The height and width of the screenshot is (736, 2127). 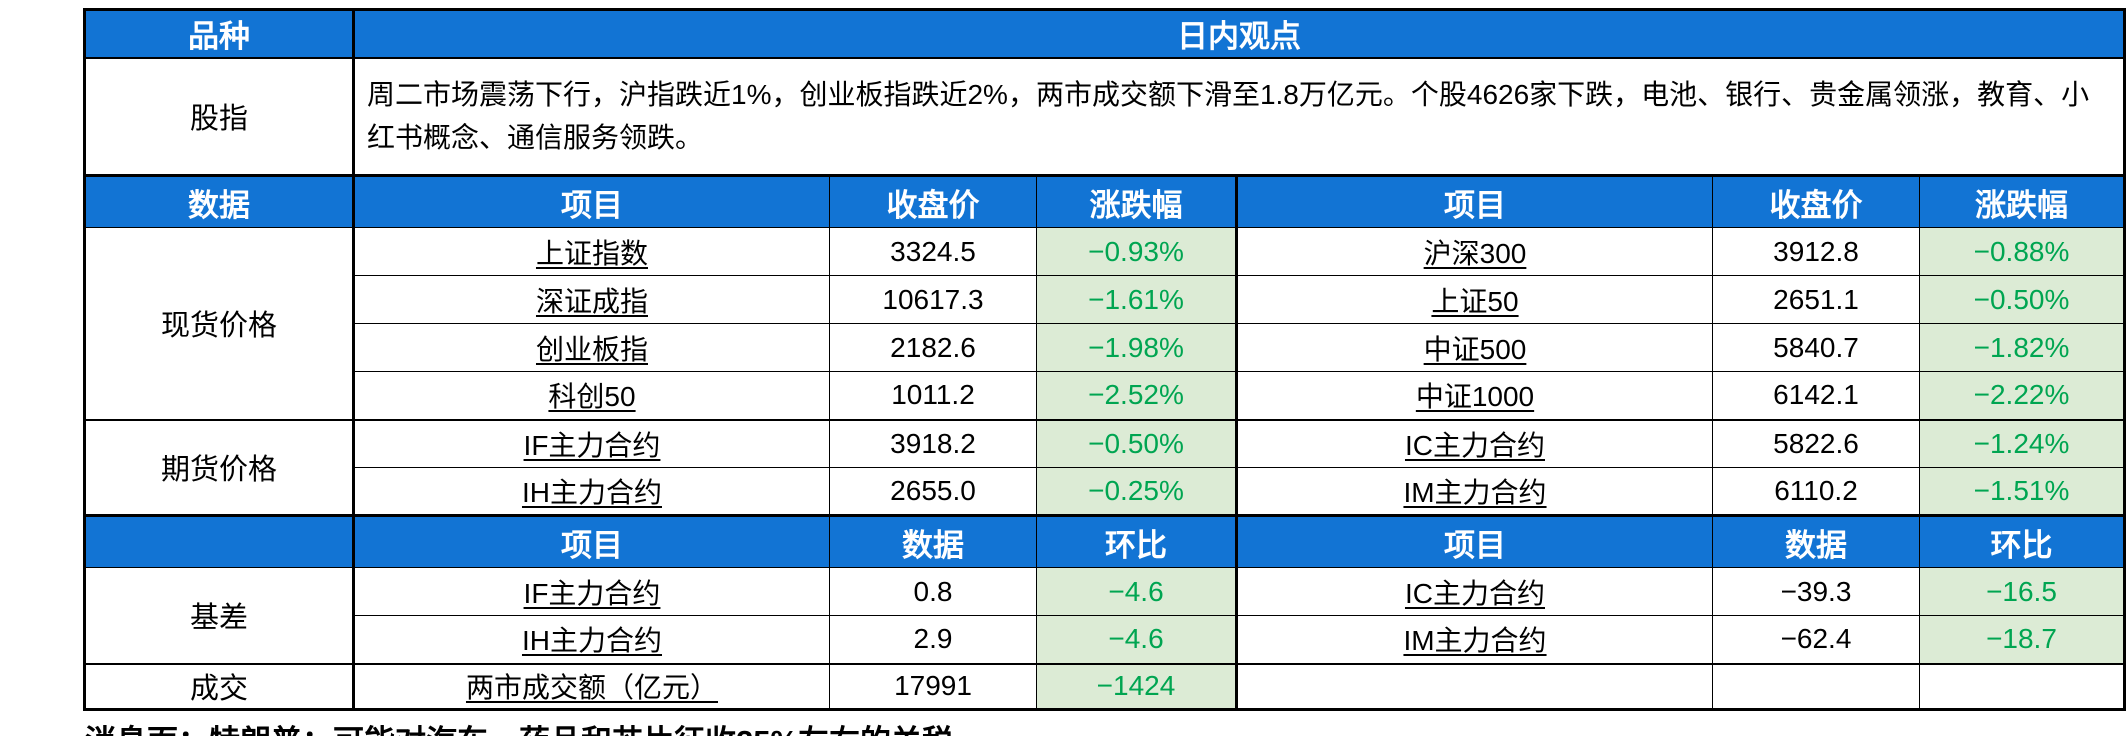 What do you see at coordinates (1137, 541) in the screenshot?
I see `col-header-mom-1b: 环比` at bounding box center [1137, 541].